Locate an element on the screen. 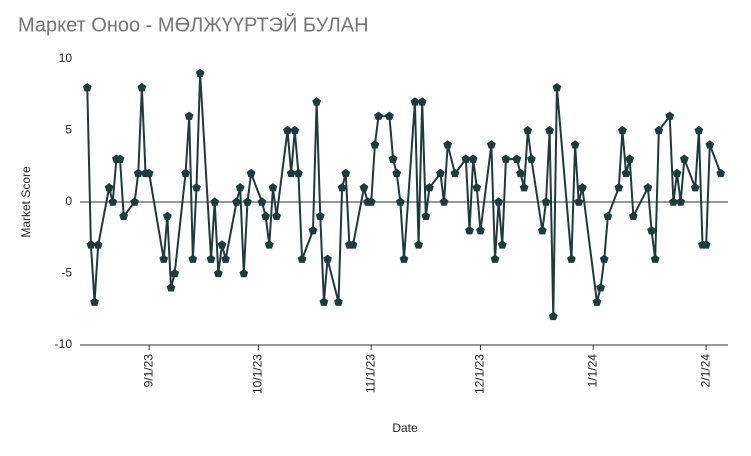 This screenshot has height=456, width=751. y-tick-label: -5 is located at coordinates (66, 273).